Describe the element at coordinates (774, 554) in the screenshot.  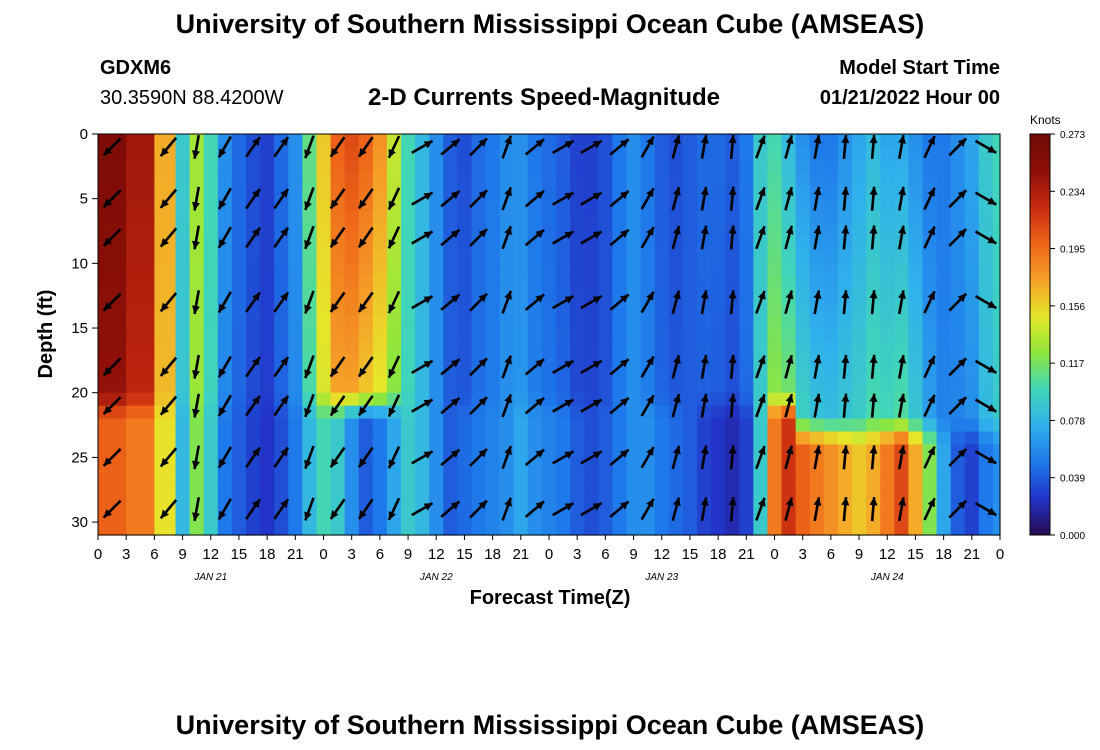
I see `x-tick-label: 0` at that location.